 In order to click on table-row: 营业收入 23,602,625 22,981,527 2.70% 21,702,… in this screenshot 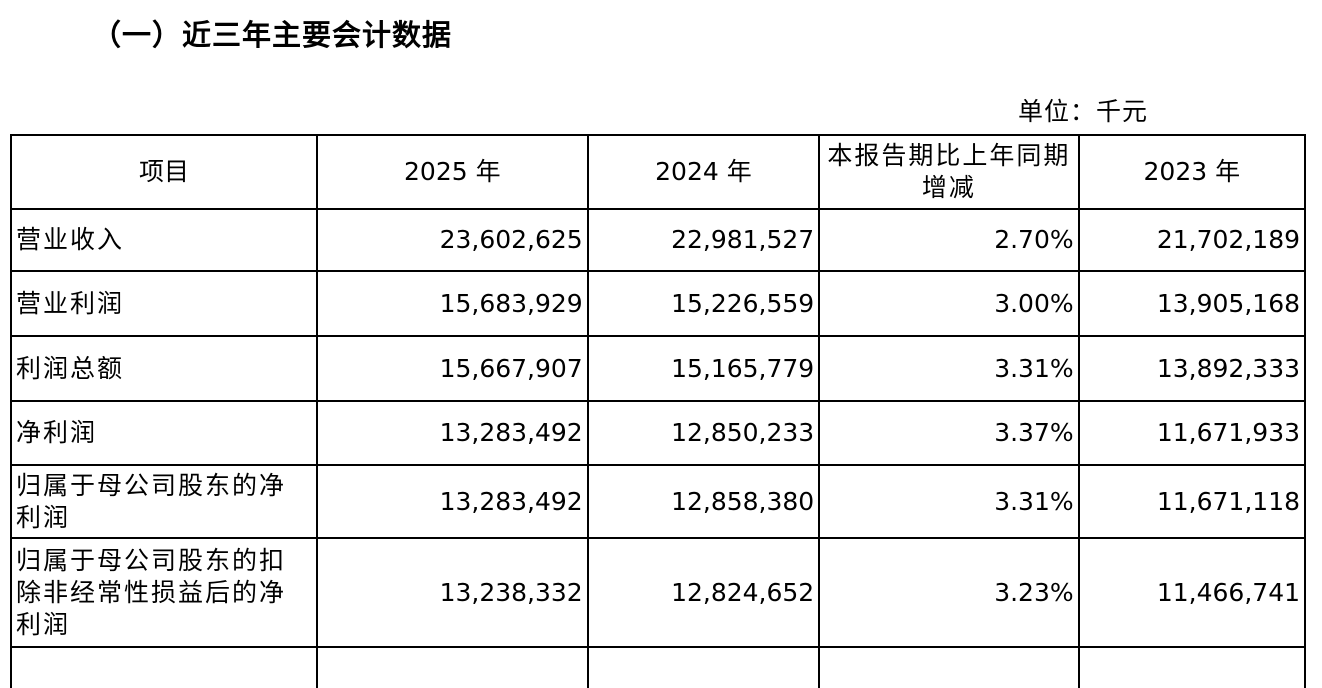, I will do `click(658, 240)`.